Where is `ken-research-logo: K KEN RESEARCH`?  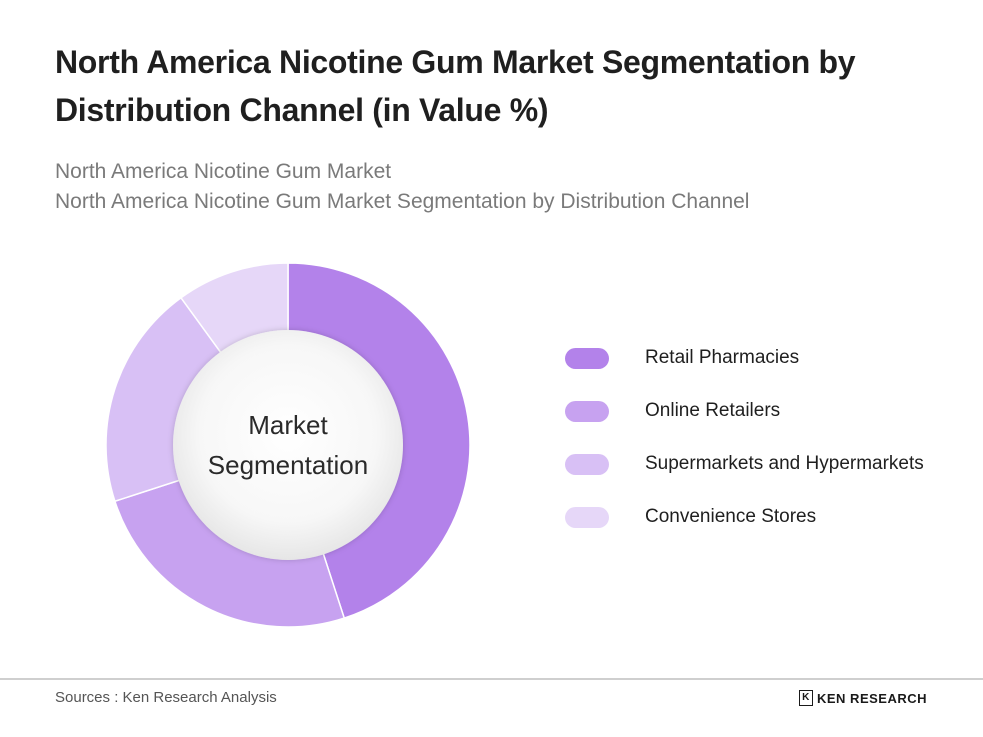
ken-research-logo: K KEN RESEARCH is located at coordinates (863, 698).